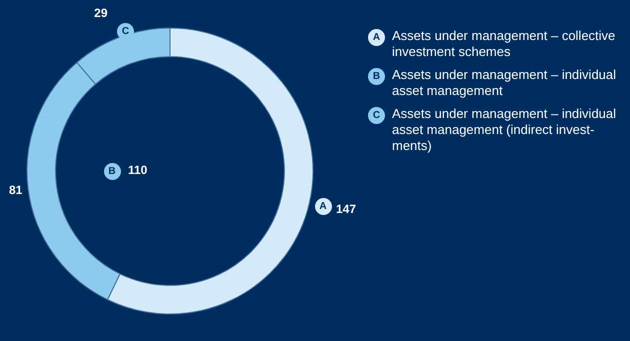  Describe the element at coordinates (346, 209) in the screenshot. I see `data-label: 147` at that location.